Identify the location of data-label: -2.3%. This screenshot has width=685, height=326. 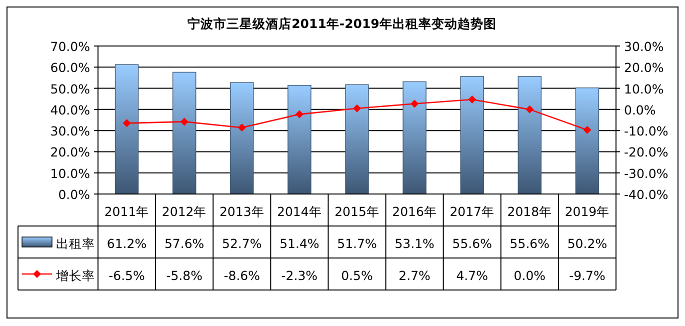
(299, 275).